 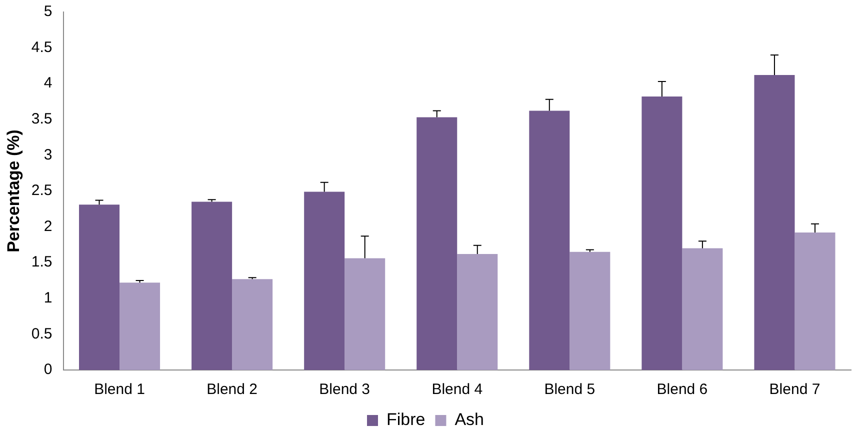 What do you see at coordinates (48, 226) in the screenshot?
I see `y-tick-label: 2` at bounding box center [48, 226].